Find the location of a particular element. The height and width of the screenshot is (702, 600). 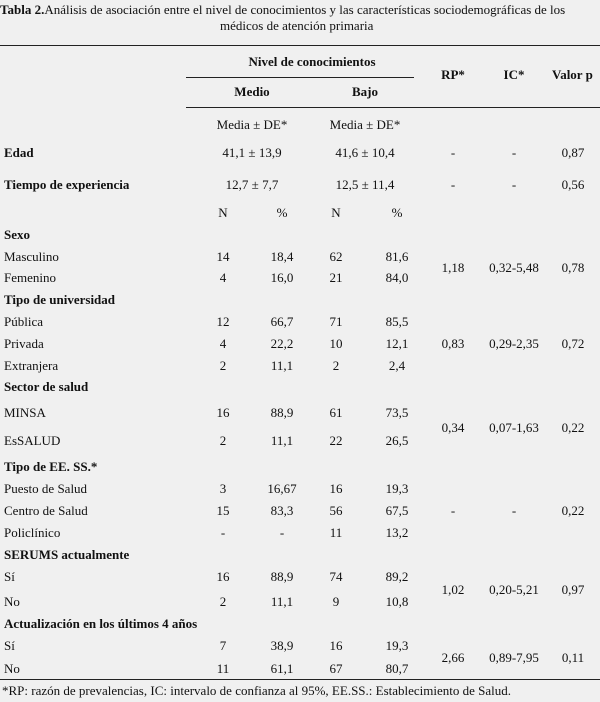

cell-medio: 12,7 ± 7,7 is located at coordinates (252, 184).